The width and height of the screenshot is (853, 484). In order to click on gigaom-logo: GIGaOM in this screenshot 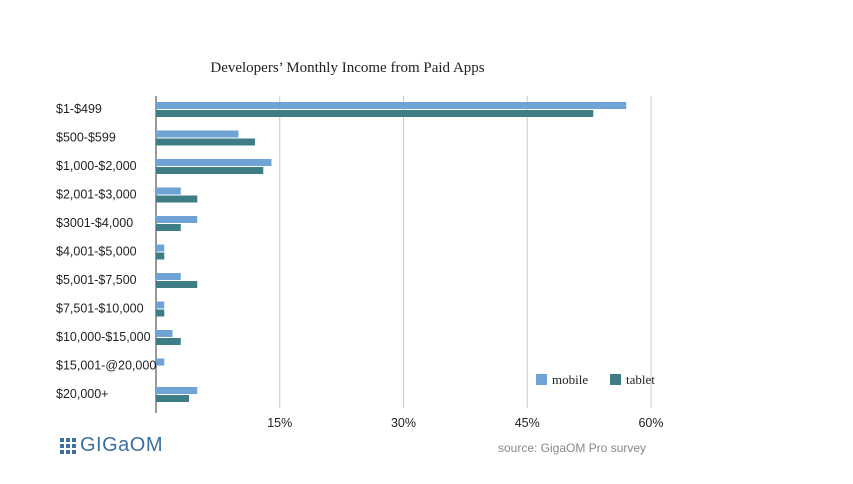, I will do `click(111, 445)`.